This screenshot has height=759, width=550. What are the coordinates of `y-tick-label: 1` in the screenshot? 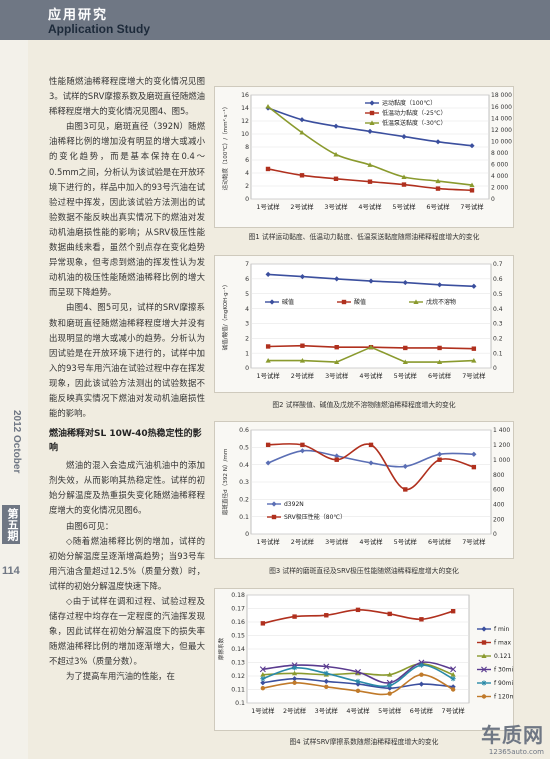 It's located at (247, 353).